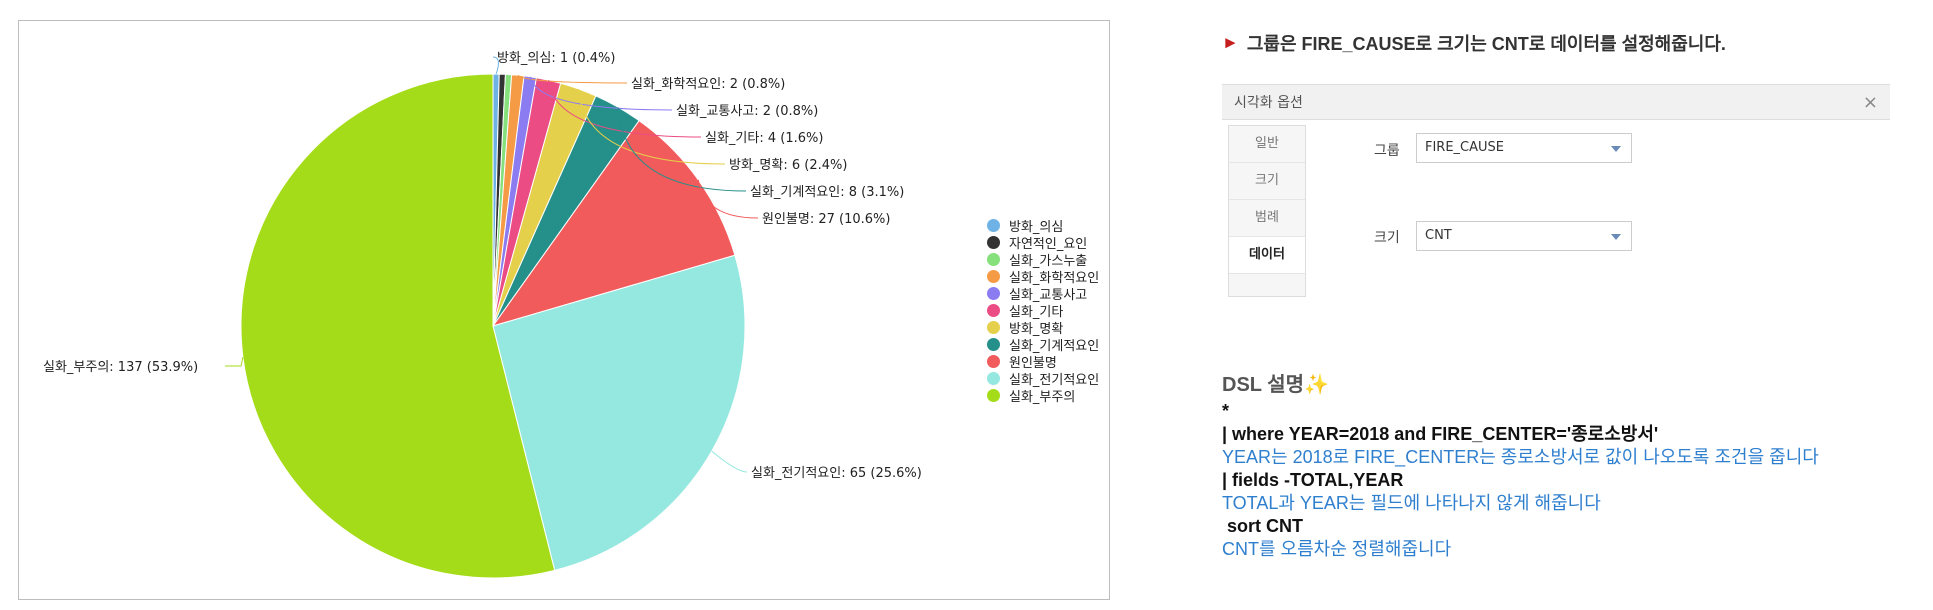 This screenshot has width=1933, height=610. I want to click on legend-item: 실화_화학적요인, so click(1043, 277).